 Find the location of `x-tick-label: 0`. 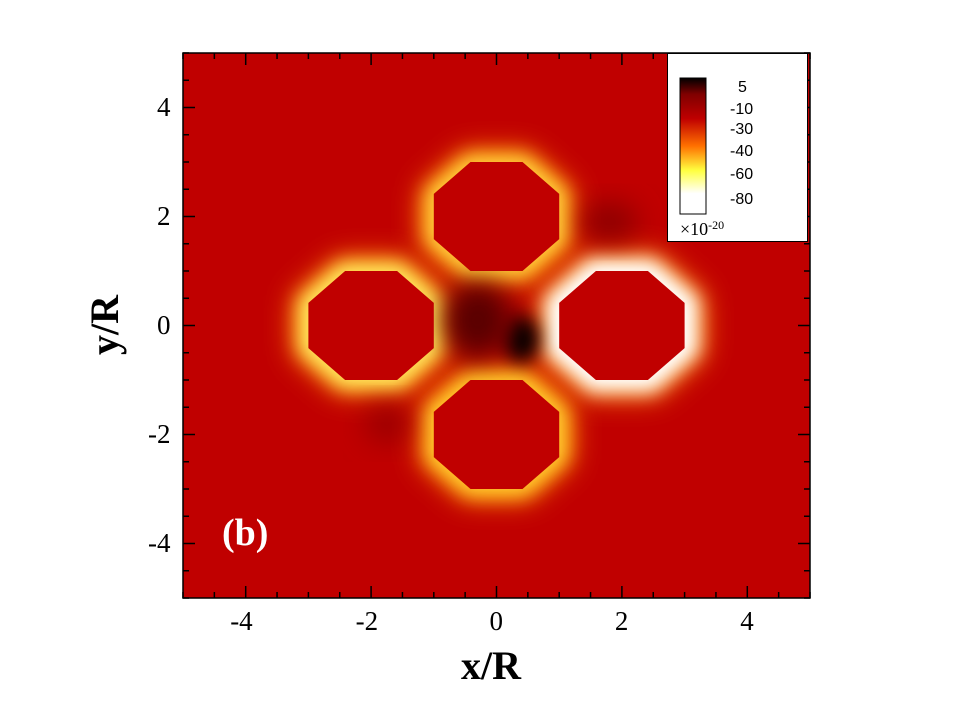

x-tick-label: 0 is located at coordinates (496, 621).